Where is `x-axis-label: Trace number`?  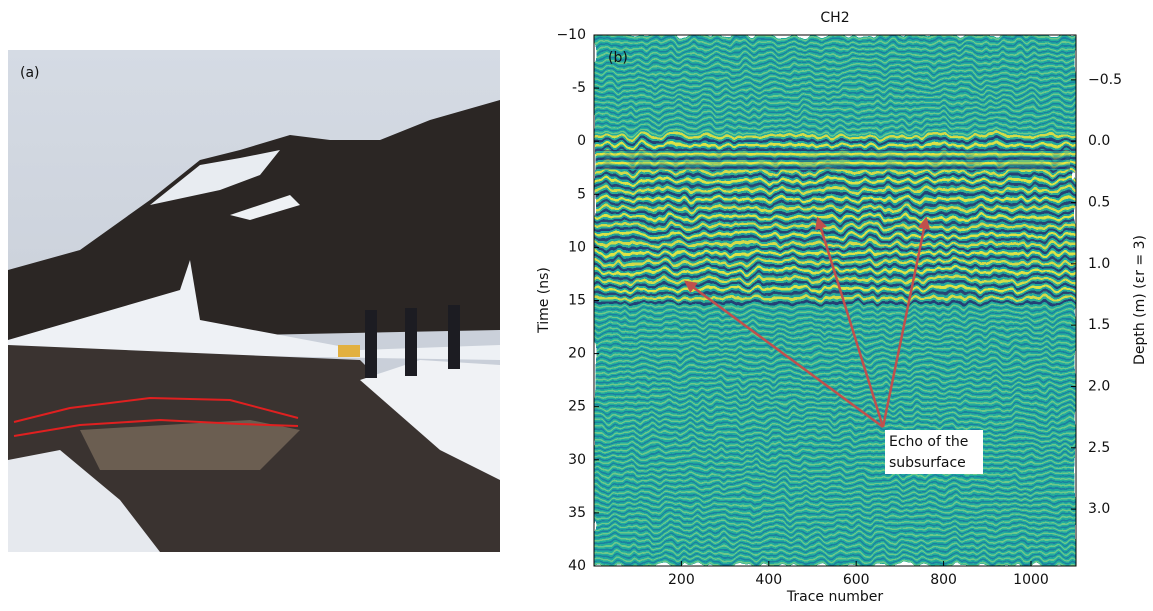
x-axis-label: Trace number is located at coordinates (834, 597).